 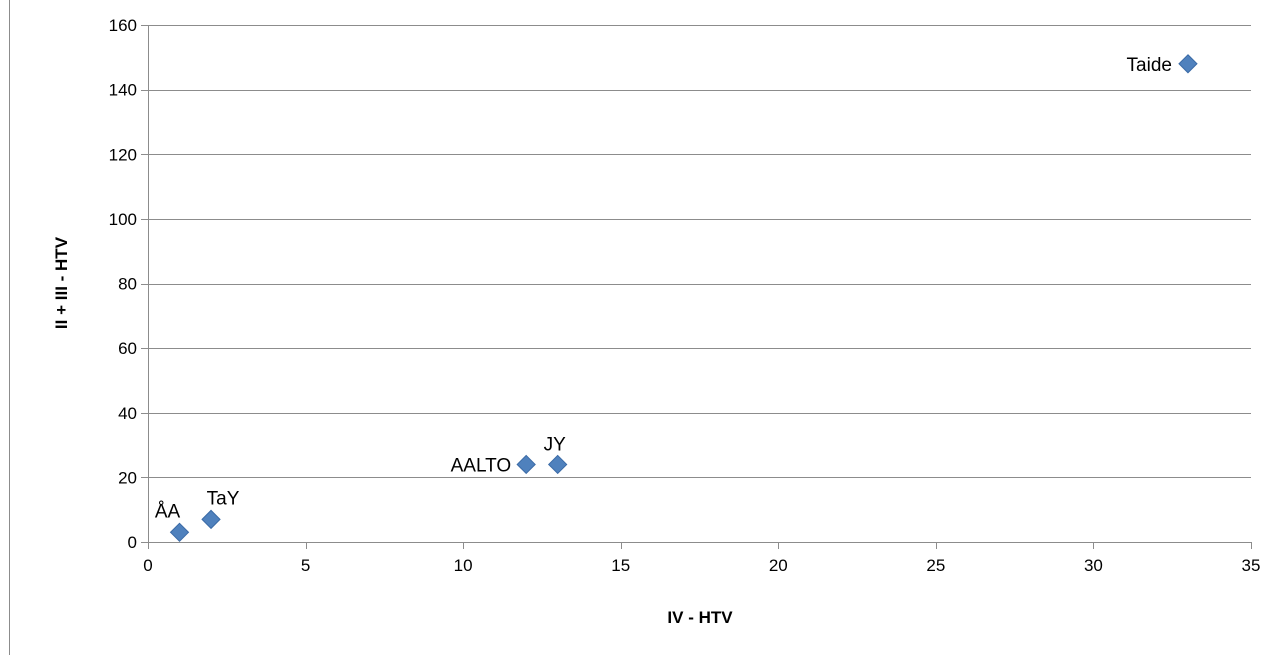 What do you see at coordinates (1251, 565) in the screenshot?
I see `x-tick-label: 35` at bounding box center [1251, 565].